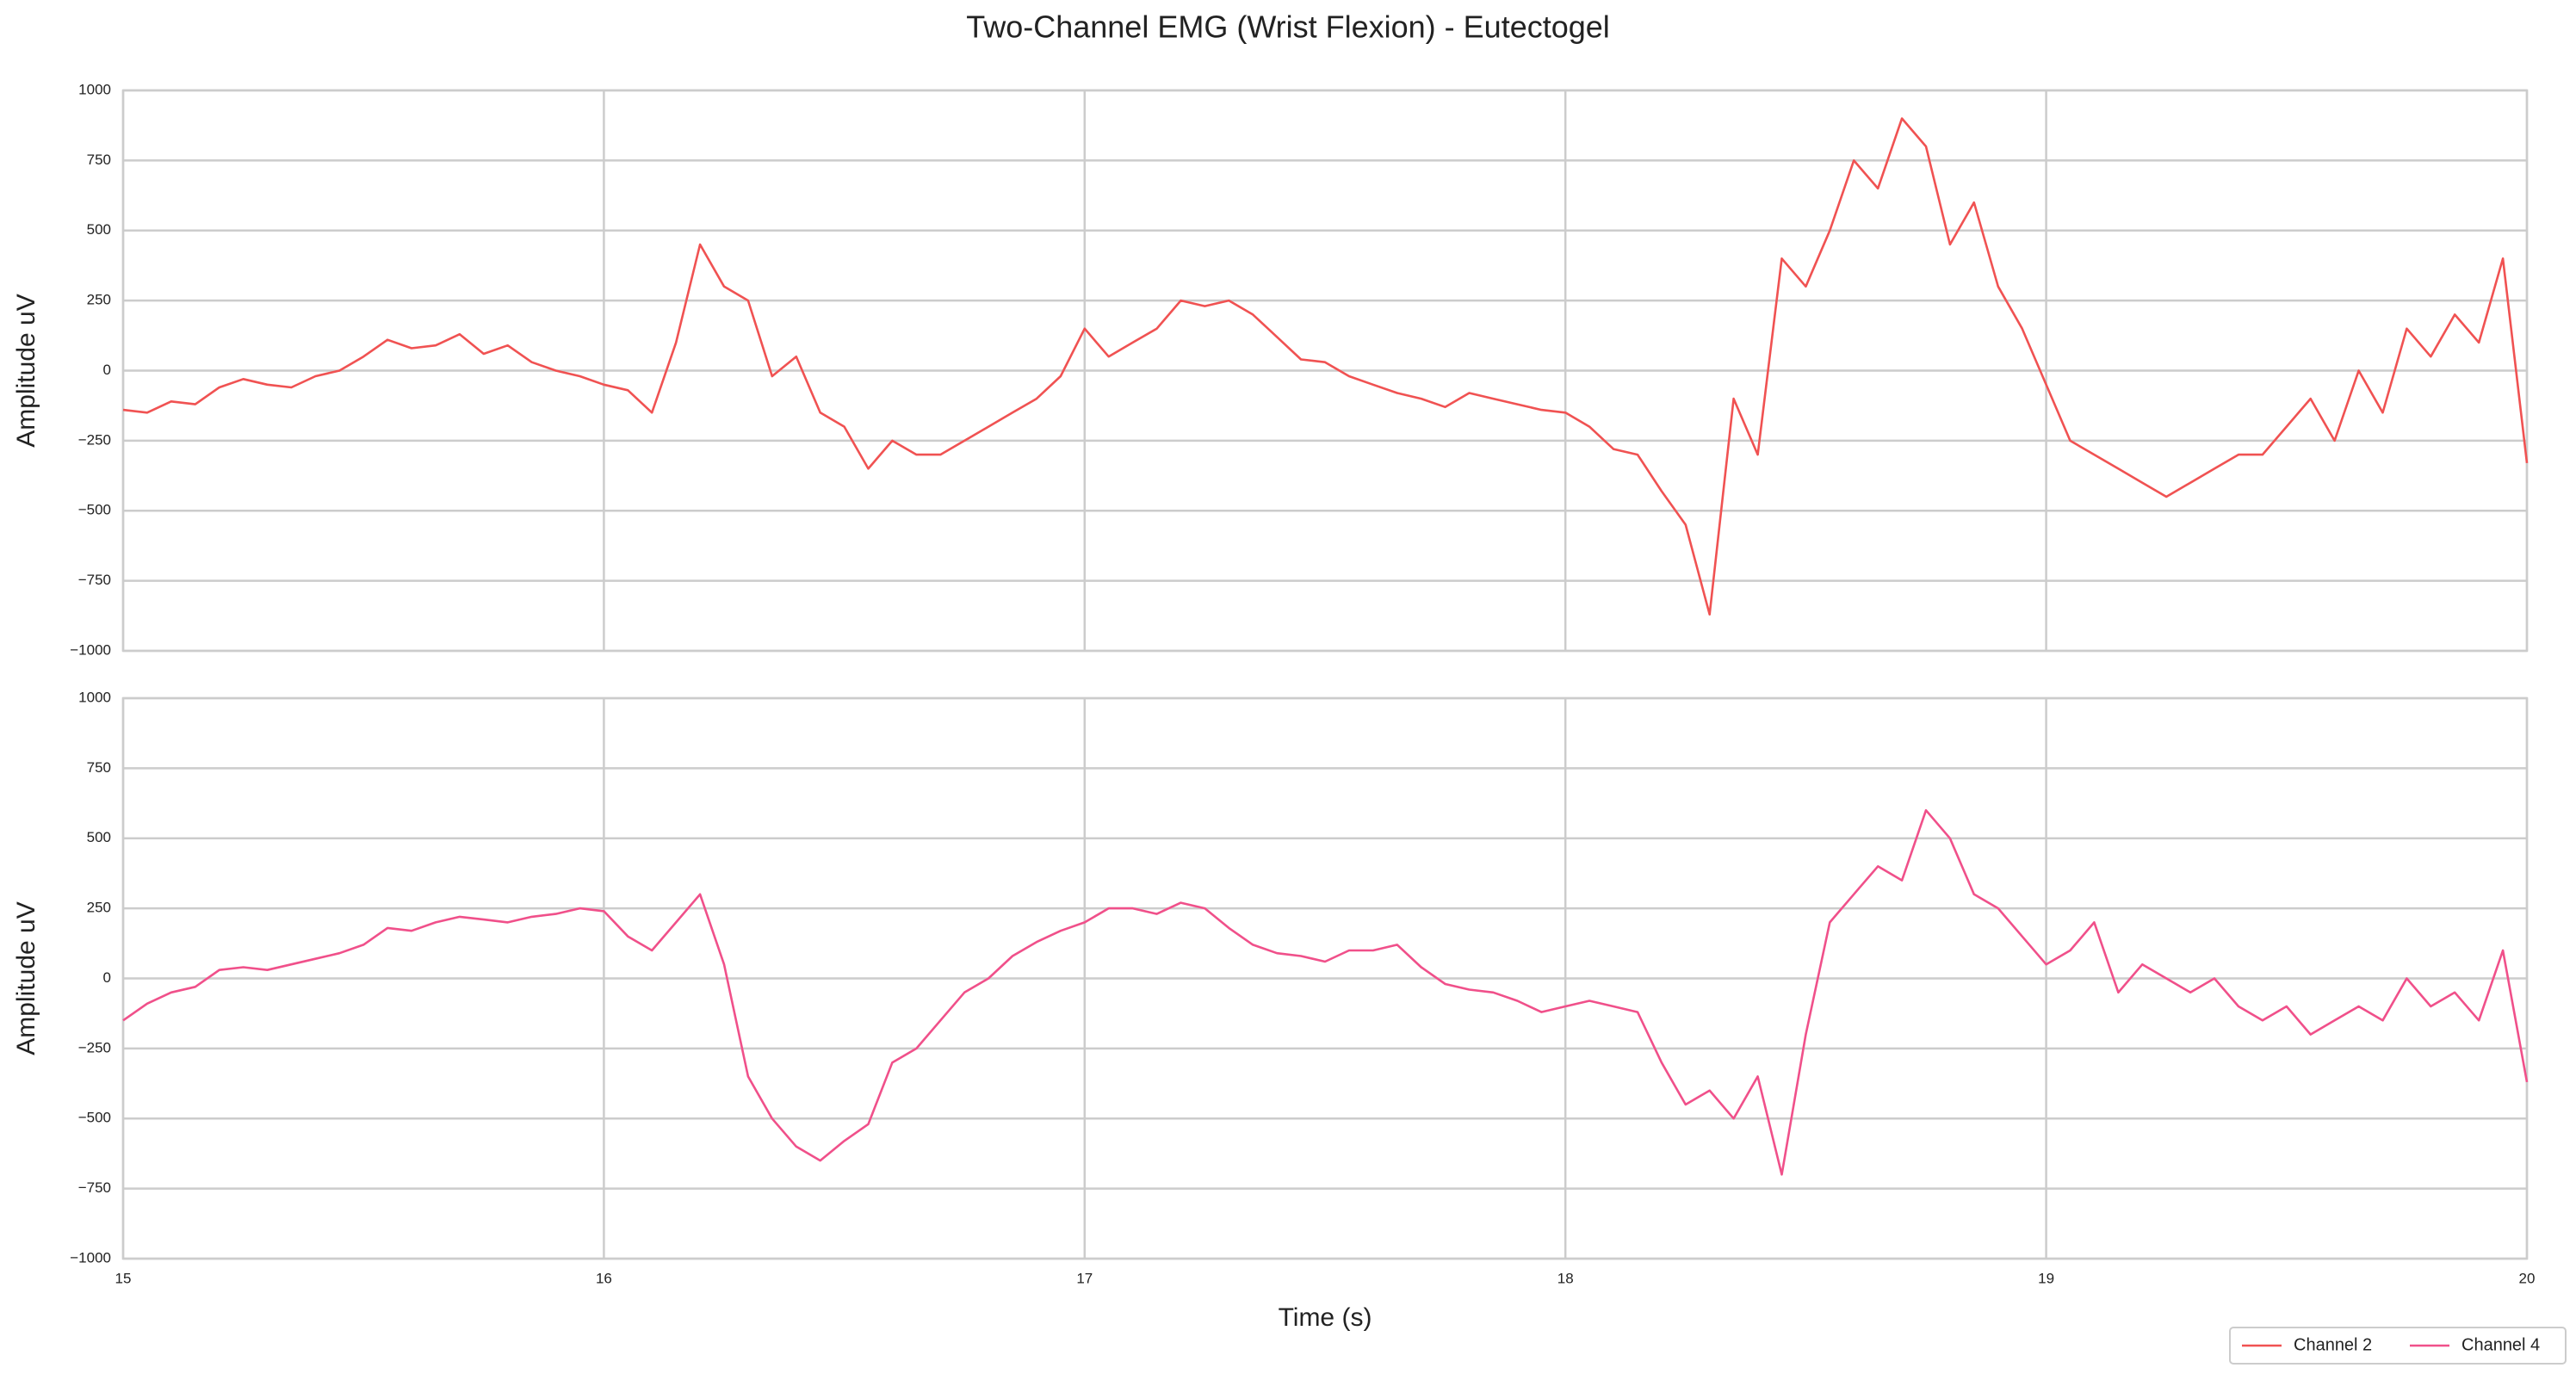 The height and width of the screenshot is (1374, 2576). I want to click on x-tick-label: 16, so click(604, 1278).